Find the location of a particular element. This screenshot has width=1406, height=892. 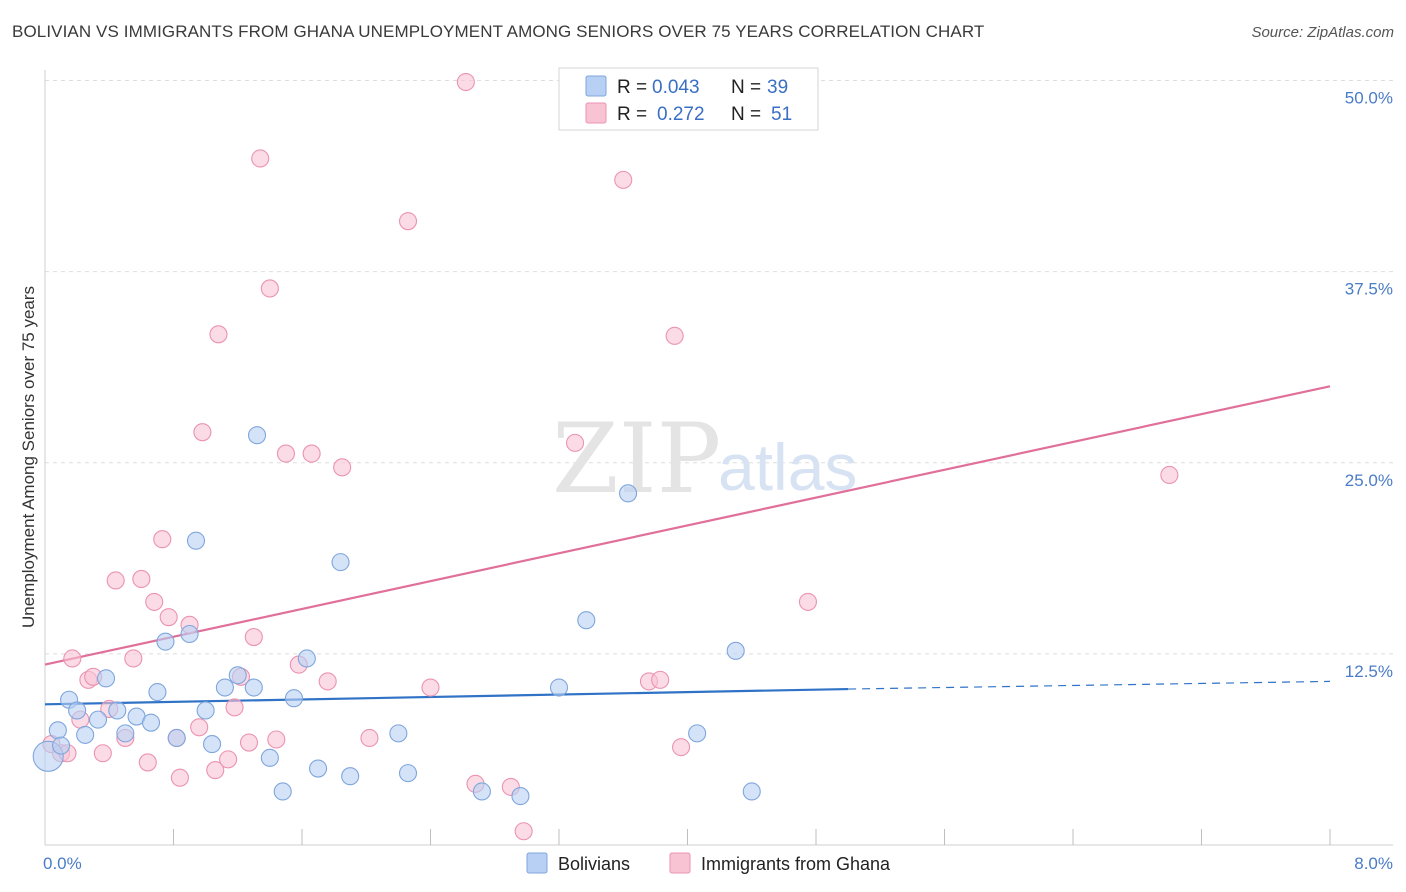

y-tick-labels: 12.5% 25.0% 37.5% 50.0% is located at coordinates (1369, 385).